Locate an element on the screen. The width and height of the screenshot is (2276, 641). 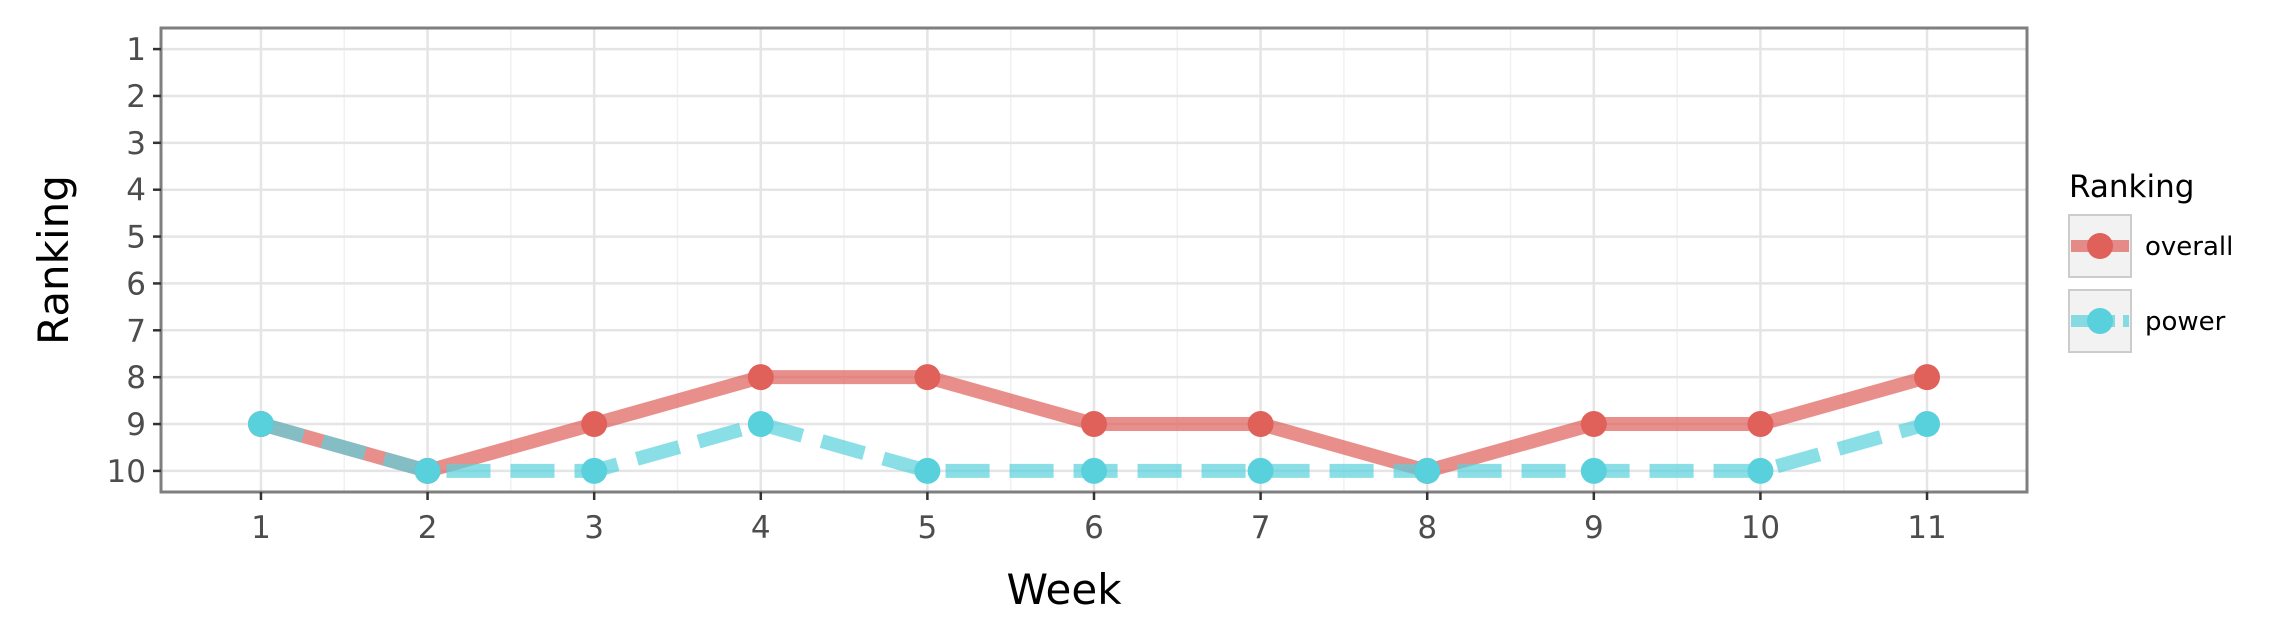
legend-label-overall: overall is located at coordinates (2189, 247).